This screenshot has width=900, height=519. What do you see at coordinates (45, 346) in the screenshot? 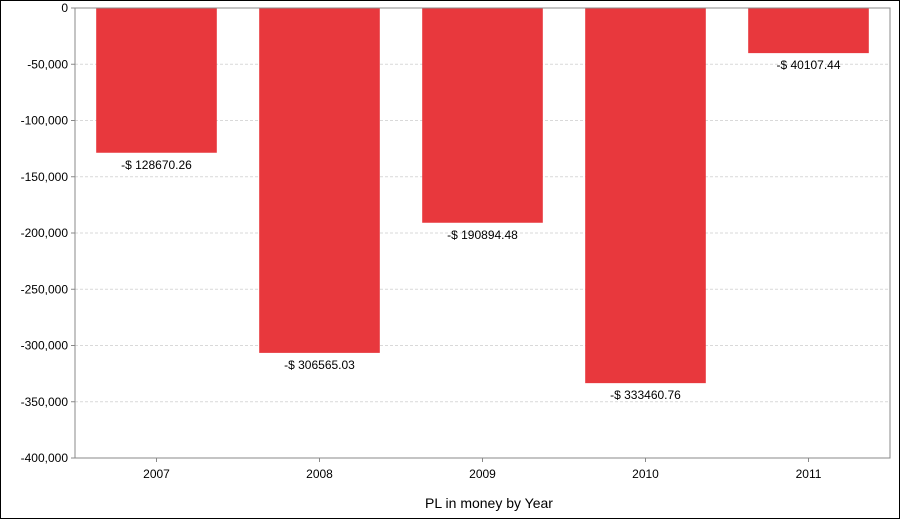
I see `y-tick-label: -300,000` at bounding box center [45, 346].